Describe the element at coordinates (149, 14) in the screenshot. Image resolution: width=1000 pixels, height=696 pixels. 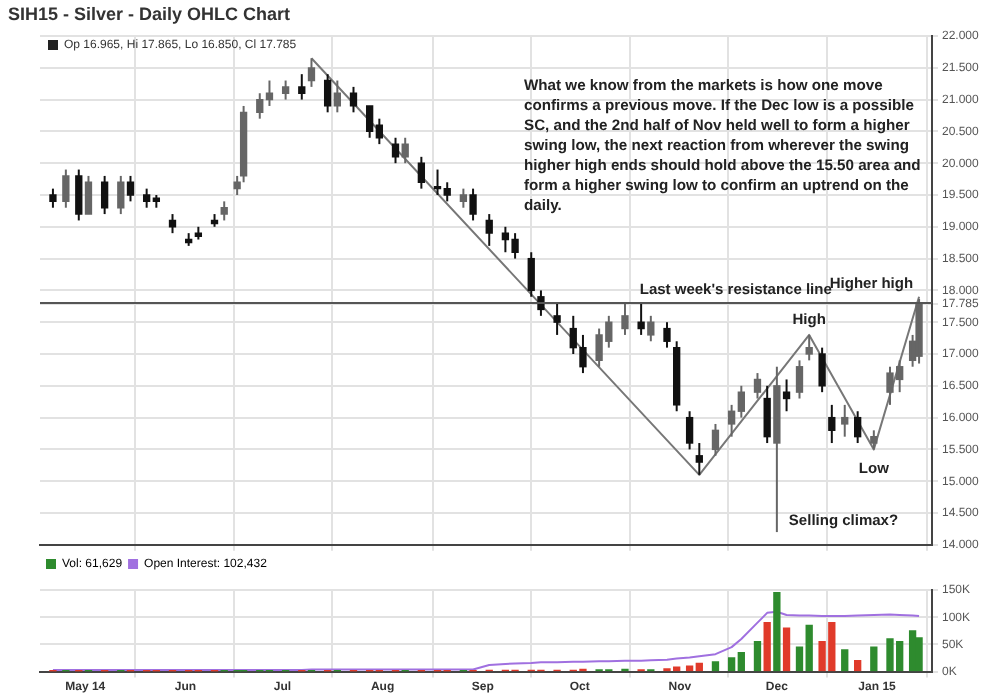
I see `chart-title: SIH15 - Silver - Daily OHLC Chart` at that location.